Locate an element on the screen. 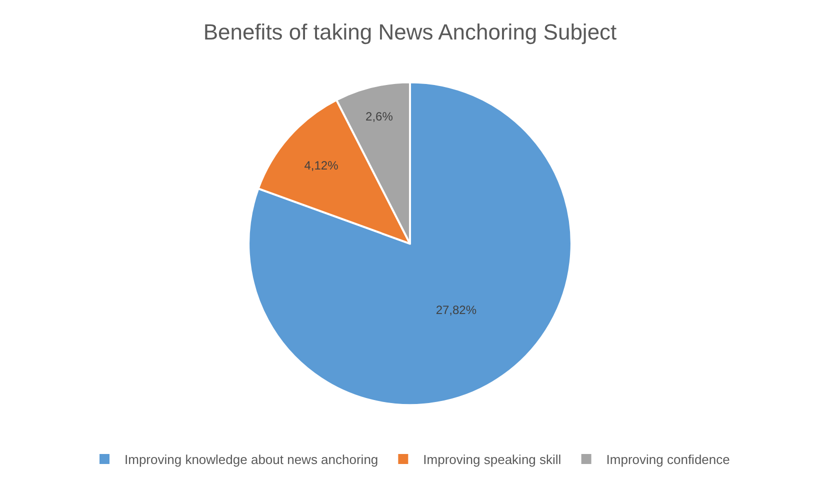 The width and height of the screenshot is (820, 486). data-label: 2,6% is located at coordinates (380, 117).